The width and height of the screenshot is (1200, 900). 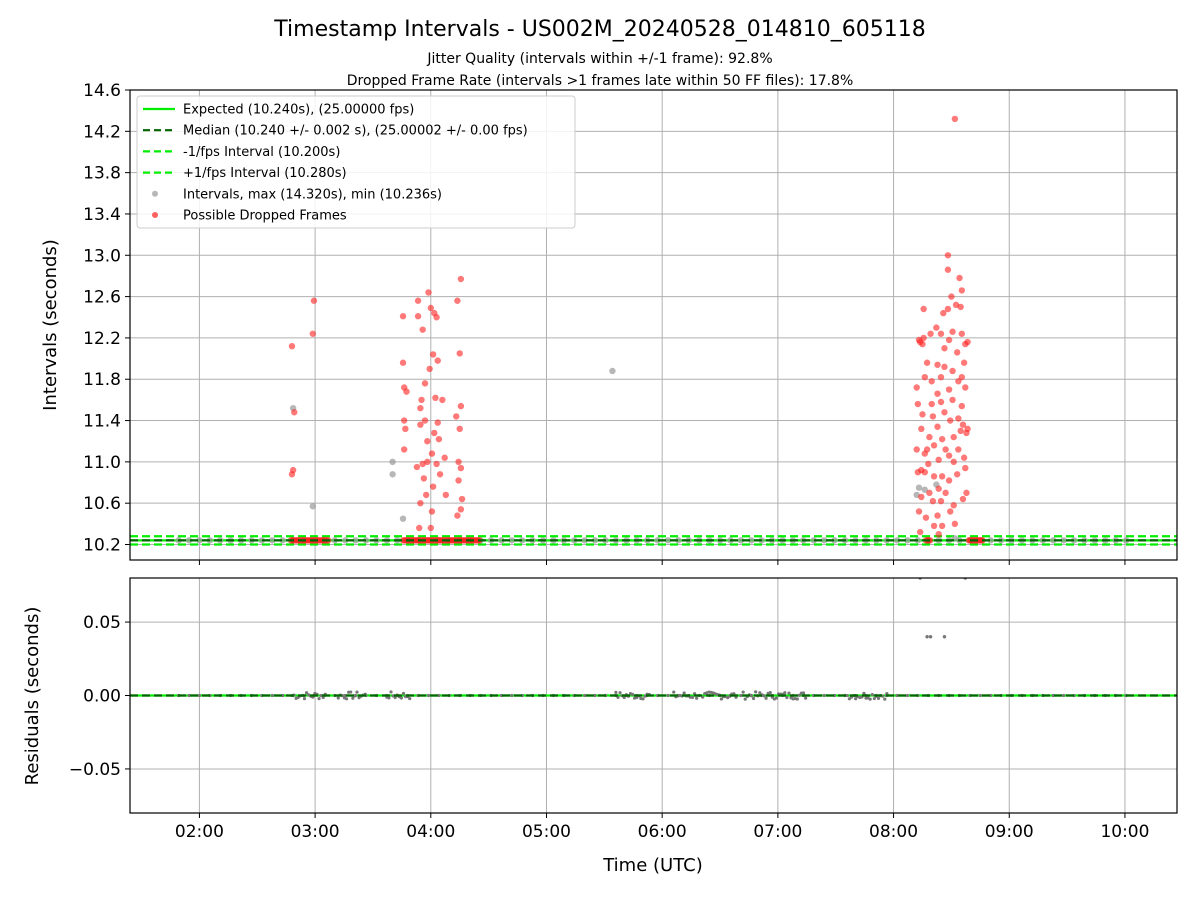 What do you see at coordinates (102, 298) in the screenshot?
I see `intervals-y-tick-label: 12.6` at bounding box center [102, 298].